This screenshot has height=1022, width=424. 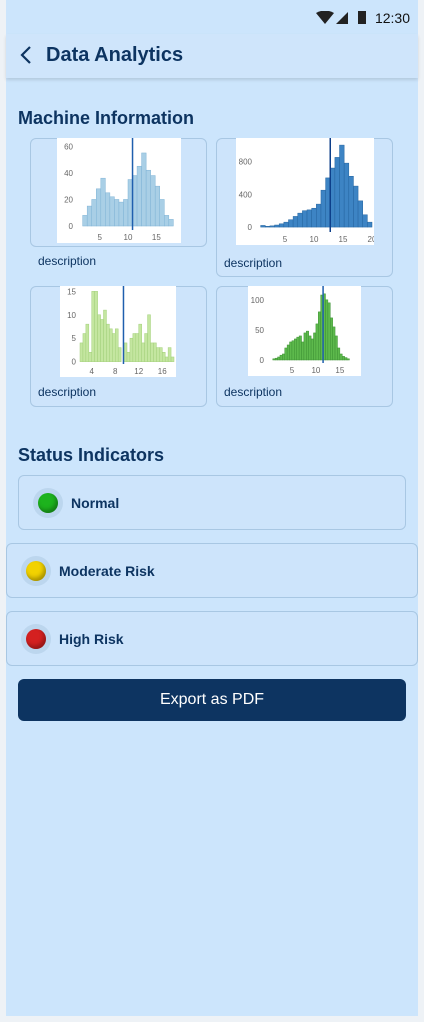 What do you see at coordinates (371, 239) in the screenshot?
I see `x-tick-label: 20` at bounding box center [371, 239].